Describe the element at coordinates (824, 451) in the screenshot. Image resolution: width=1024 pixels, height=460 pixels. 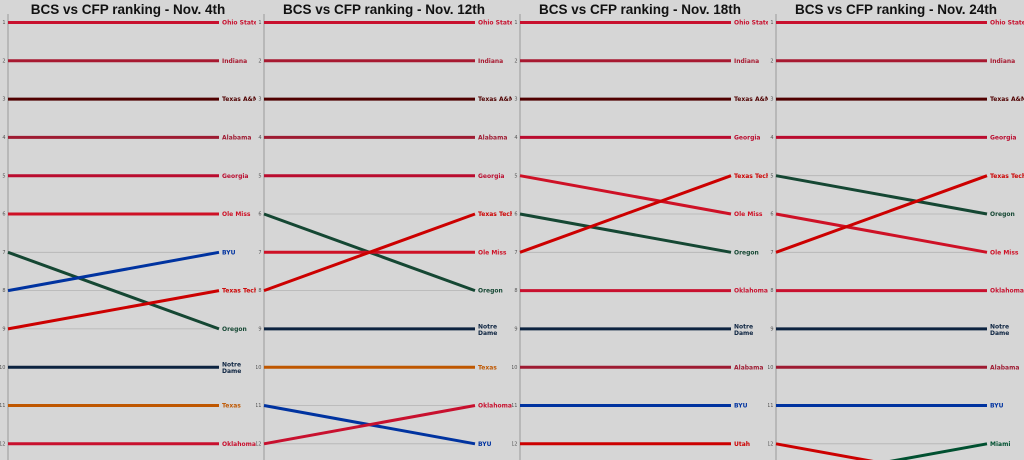
I see `series-line` at that location.